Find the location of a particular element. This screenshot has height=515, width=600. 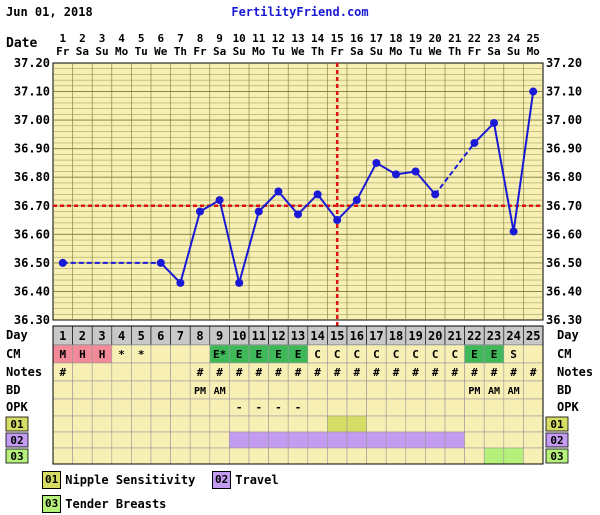

day-number: 1 is located at coordinates (62, 336).